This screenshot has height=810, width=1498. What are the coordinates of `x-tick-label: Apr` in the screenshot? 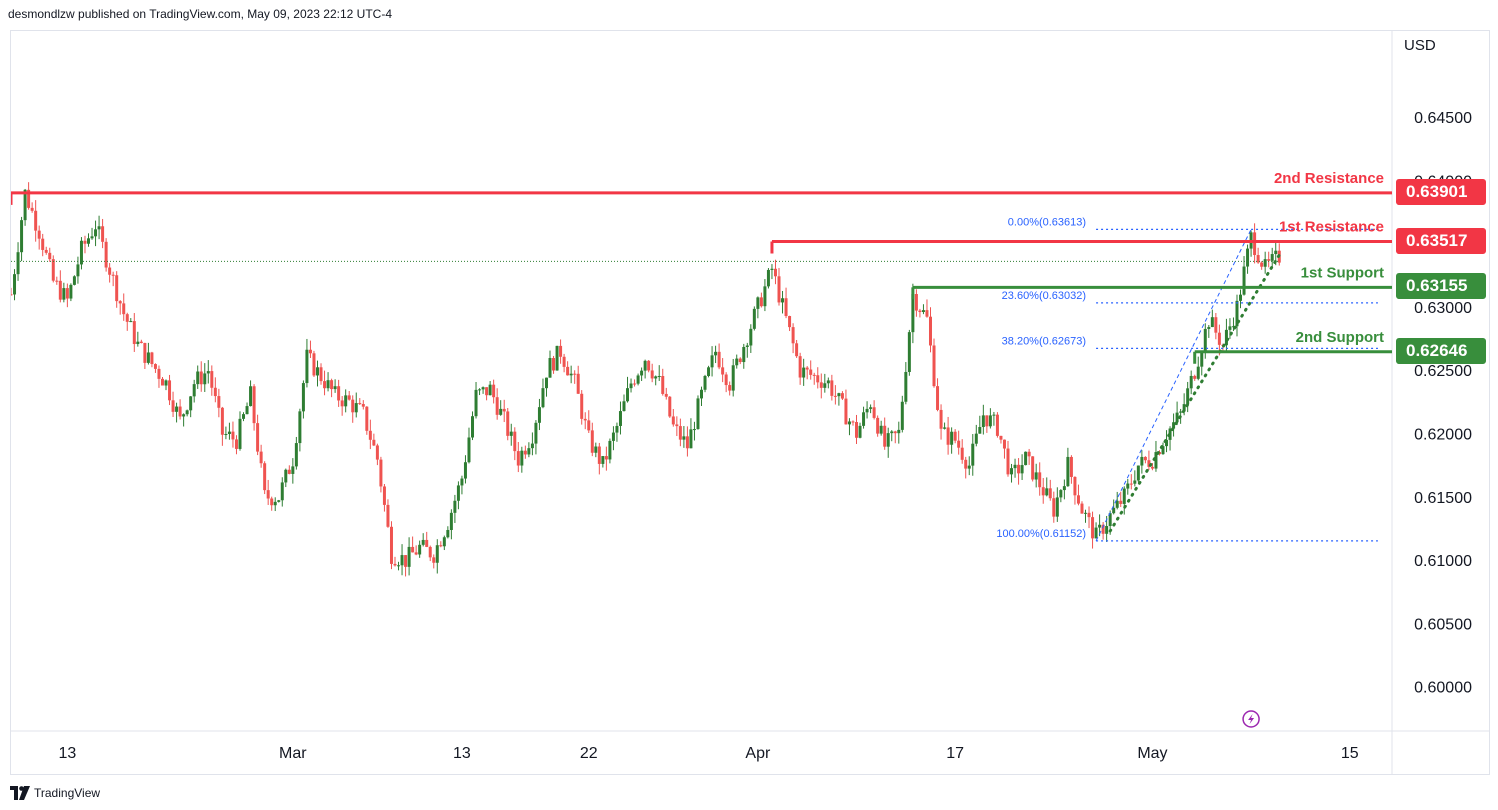 It's located at (758, 753).